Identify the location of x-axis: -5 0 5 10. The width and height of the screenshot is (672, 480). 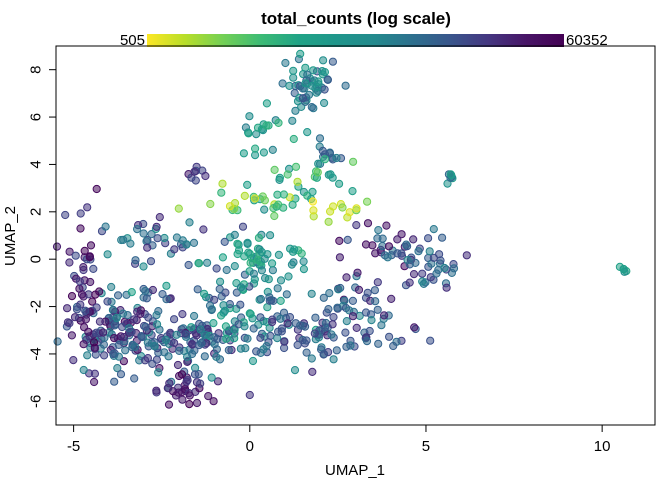
(338, 439).